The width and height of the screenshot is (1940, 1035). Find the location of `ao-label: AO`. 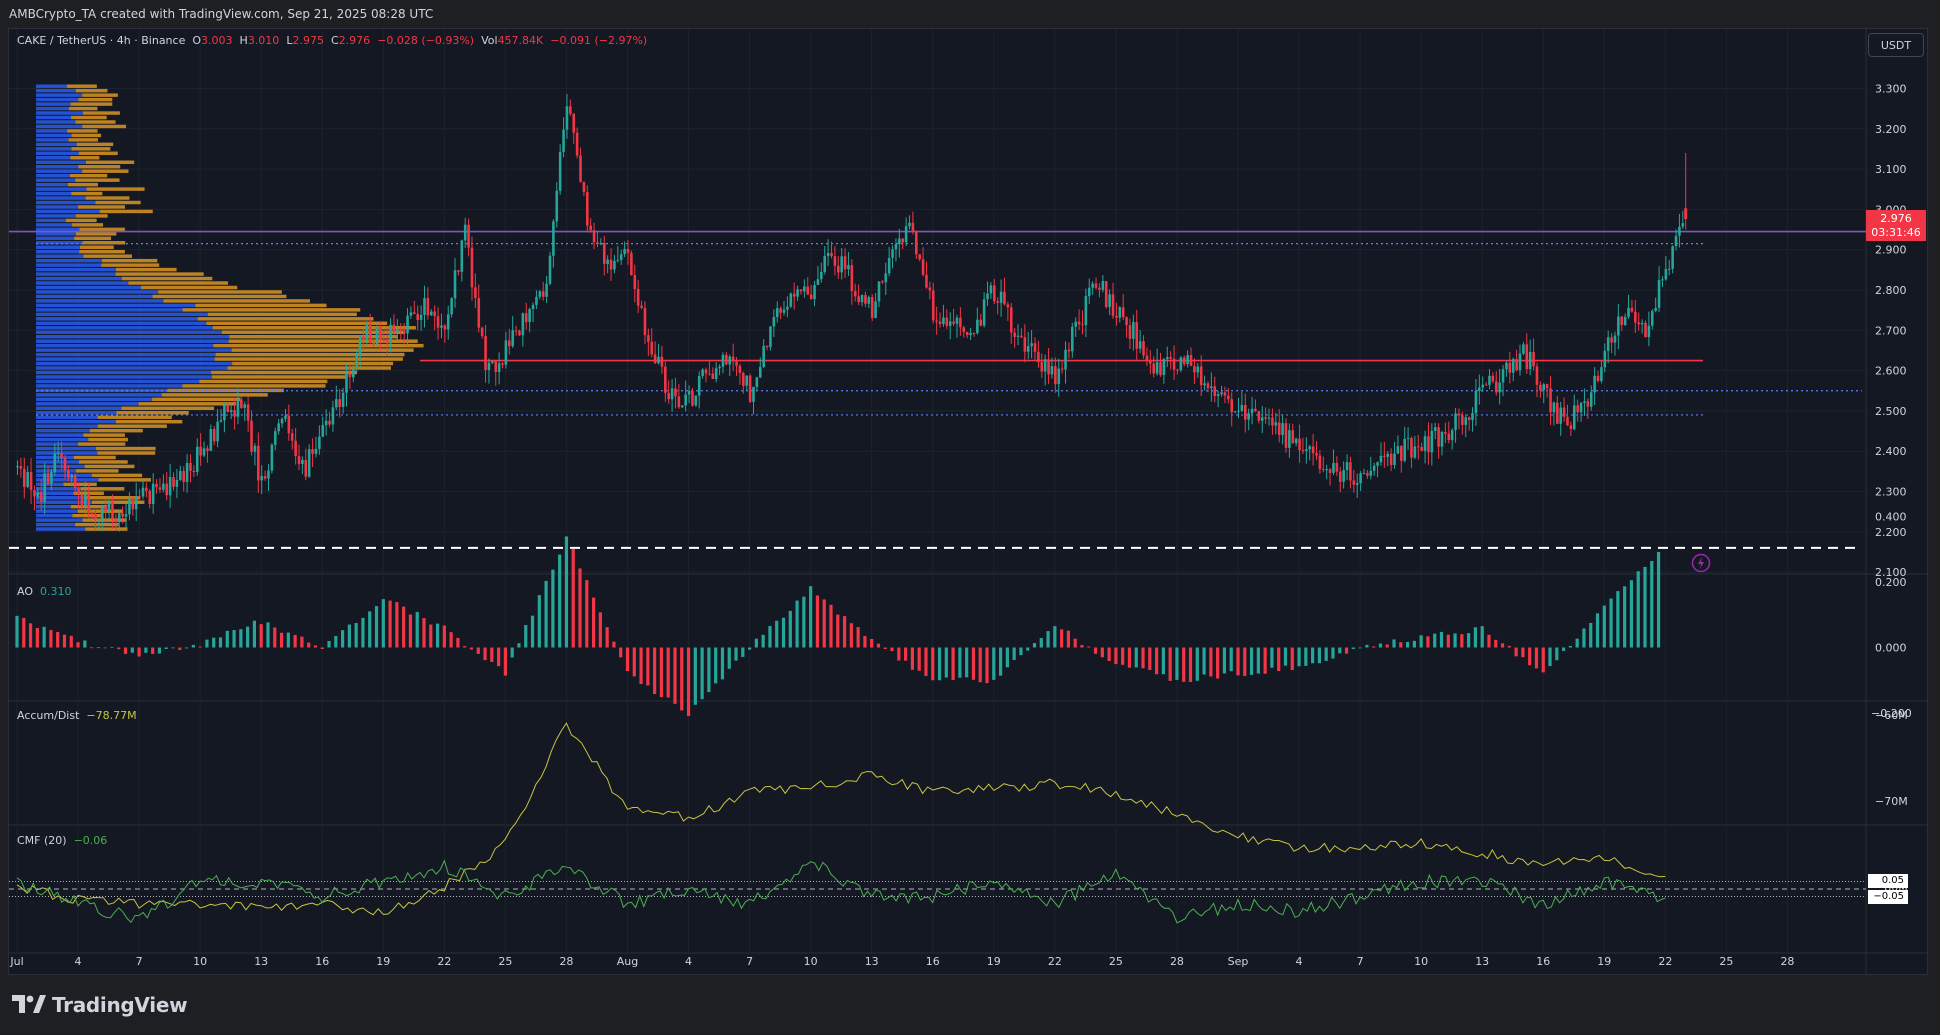

ao-label: AO is located at coordinates (25, 591).